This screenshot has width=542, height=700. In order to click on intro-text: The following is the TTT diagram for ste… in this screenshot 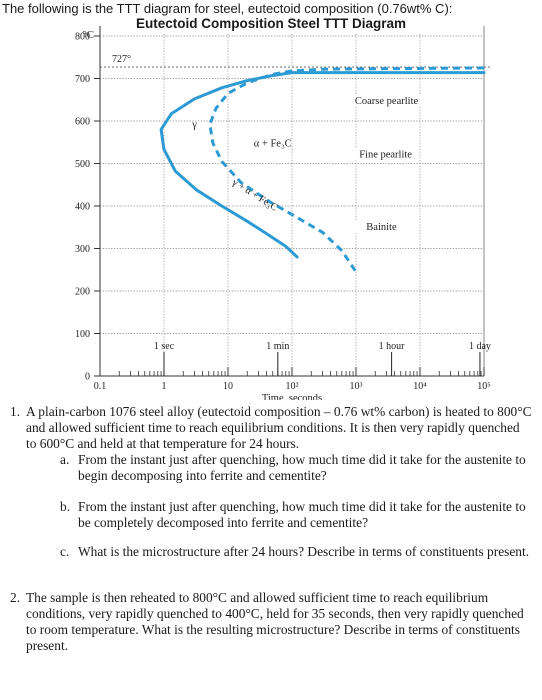, I will do `click(227, 8)`.